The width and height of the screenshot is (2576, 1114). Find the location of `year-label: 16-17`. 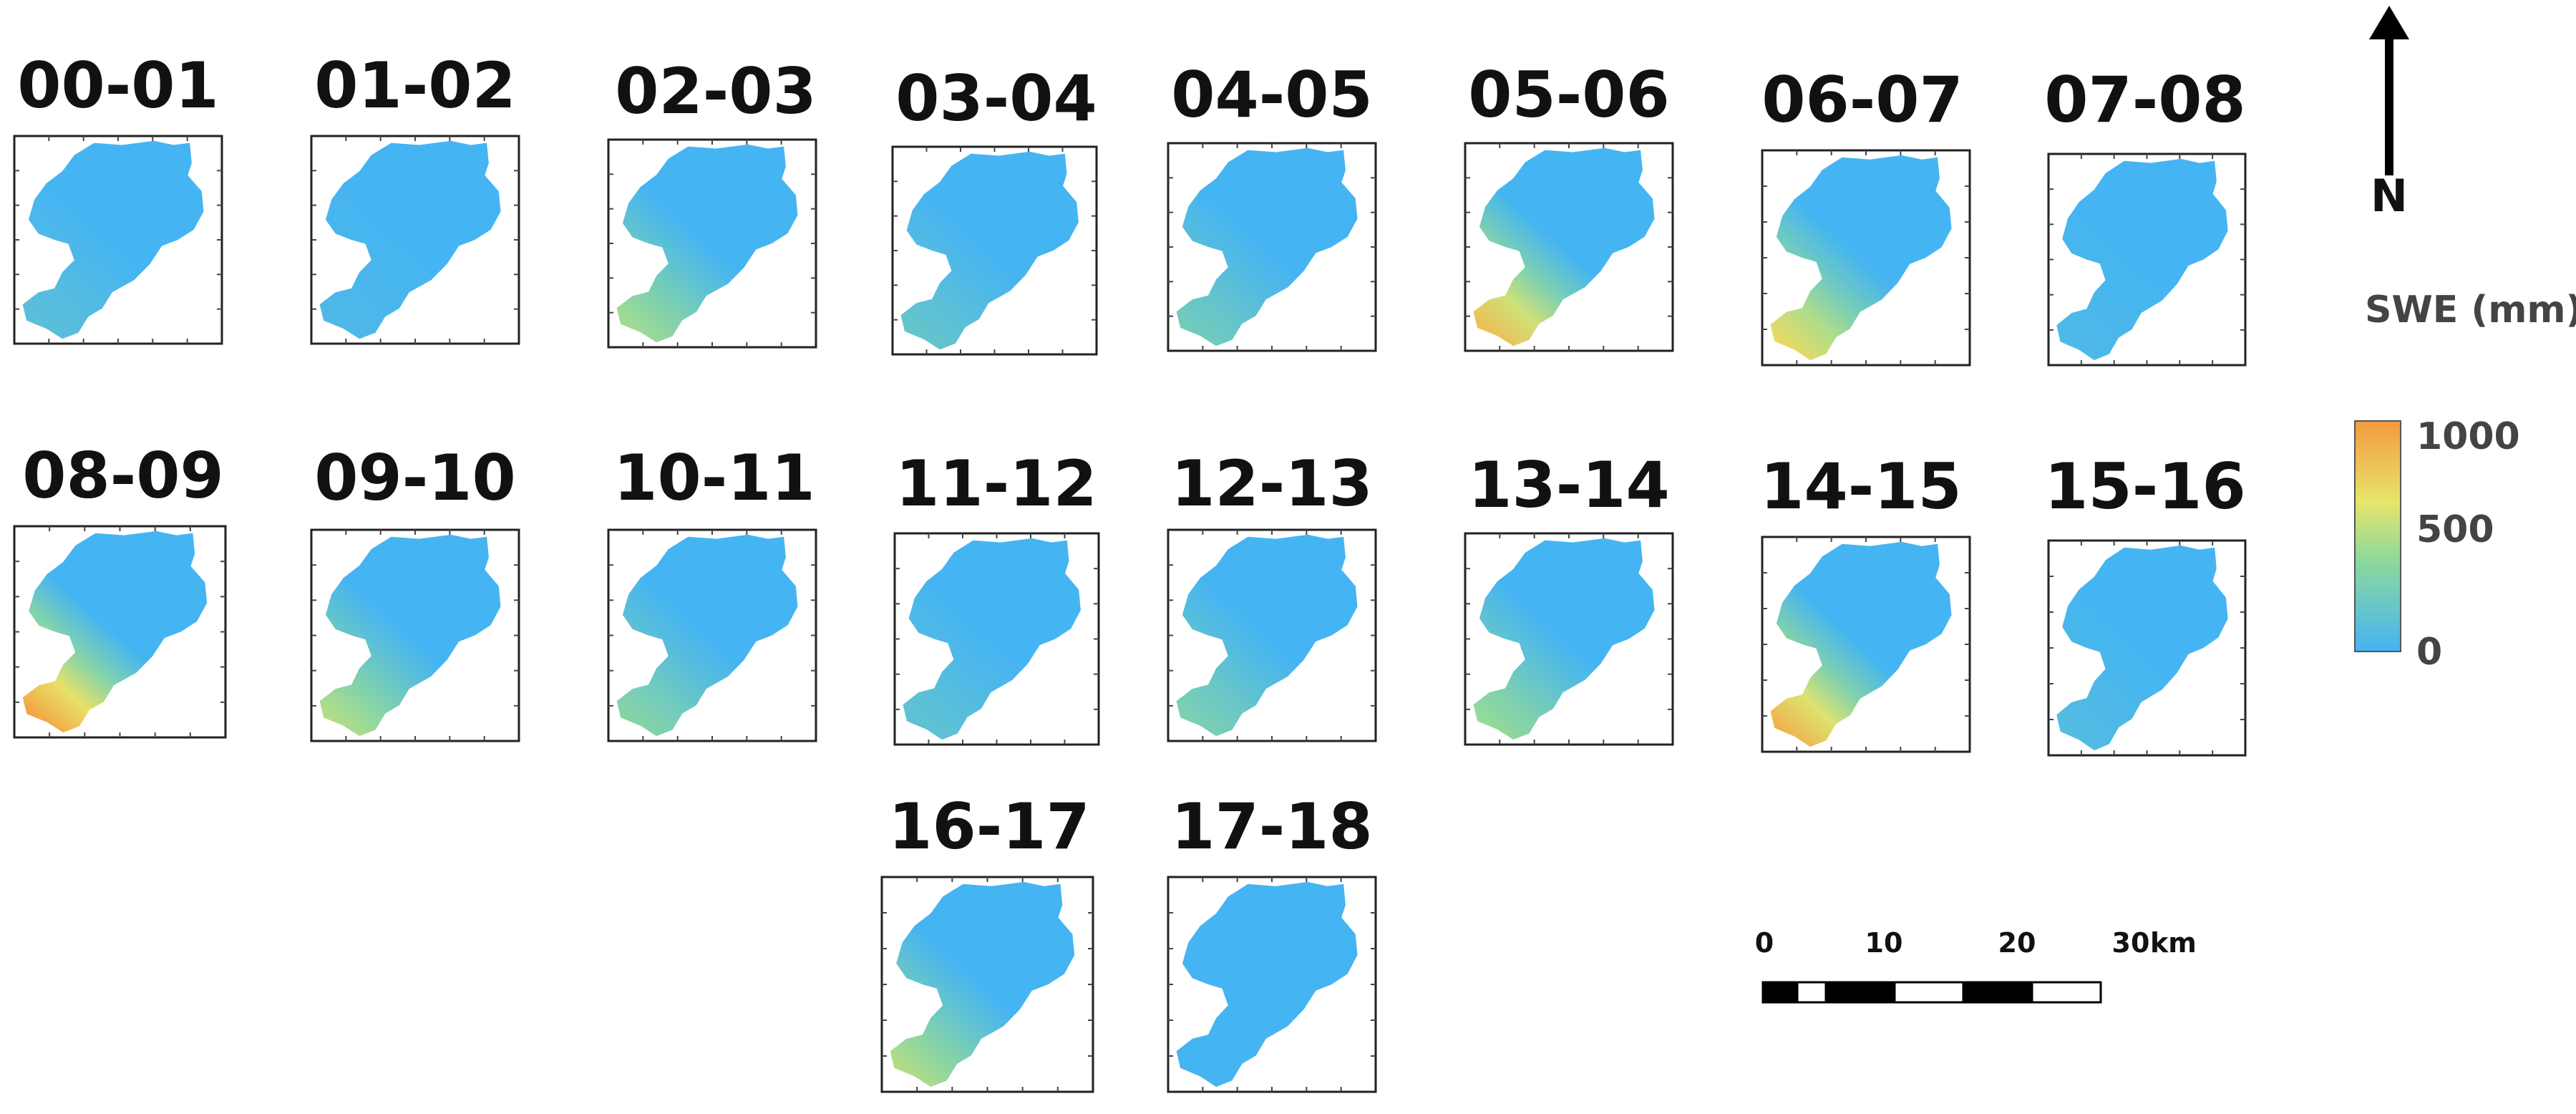

year-label: 16-17 is located at coordinates (988, 826).